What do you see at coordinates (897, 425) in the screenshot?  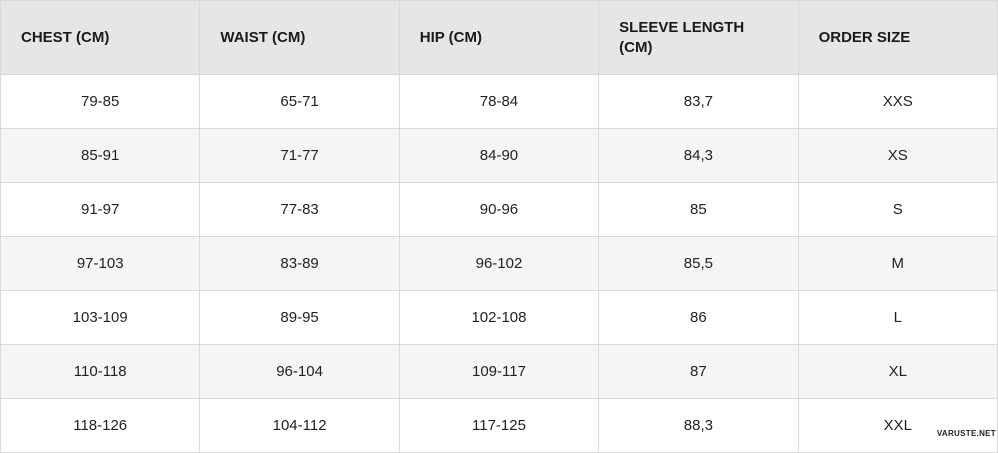 I see `table-cell: XXL` at bounding box center [897, 425].